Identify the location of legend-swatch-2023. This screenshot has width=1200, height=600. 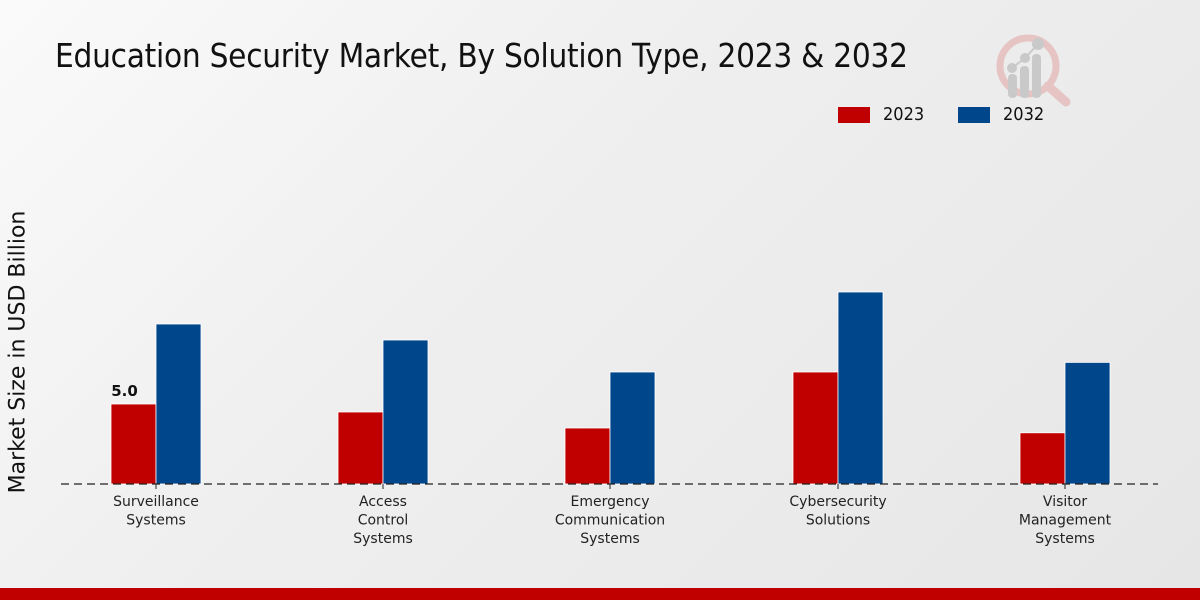
(854, 114).